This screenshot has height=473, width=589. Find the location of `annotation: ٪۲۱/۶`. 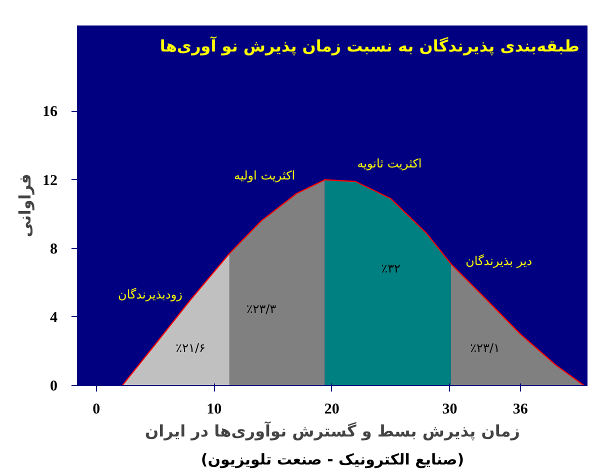

annotation: ٪۲۱/۶ is located at coordinates (191, 347).